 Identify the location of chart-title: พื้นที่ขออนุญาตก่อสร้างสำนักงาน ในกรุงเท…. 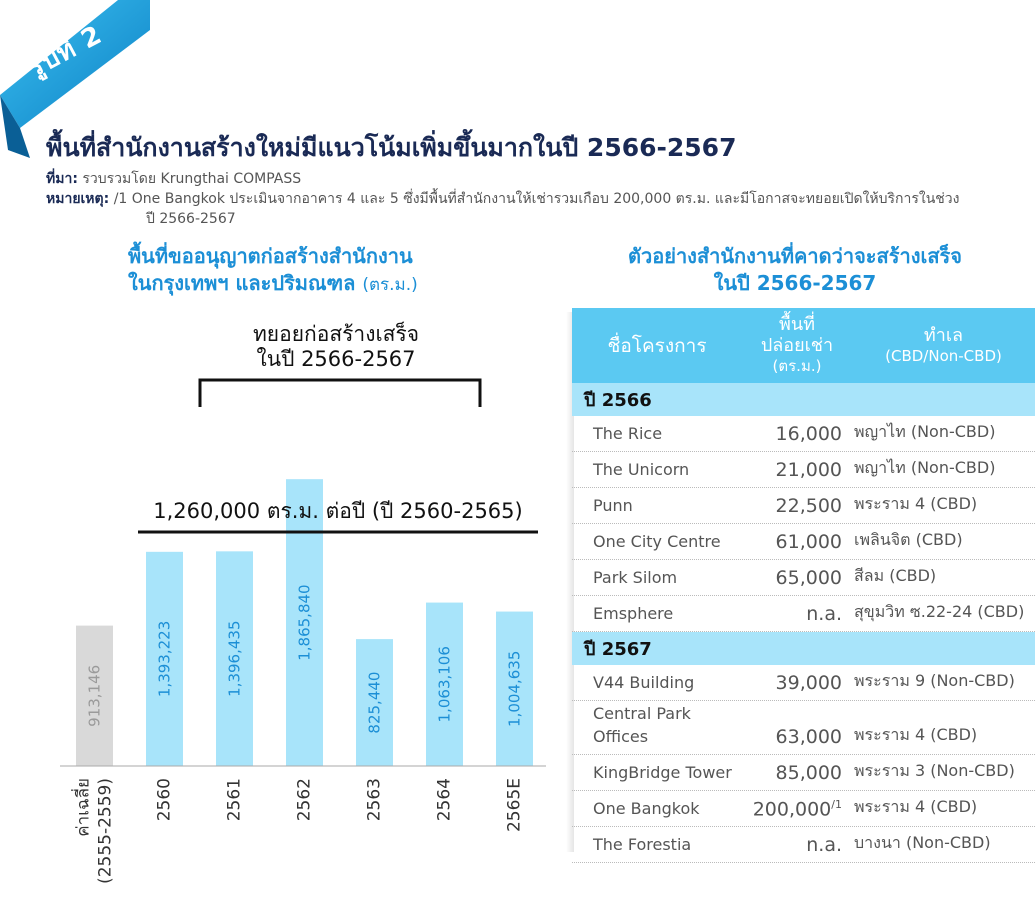
(308, 271).